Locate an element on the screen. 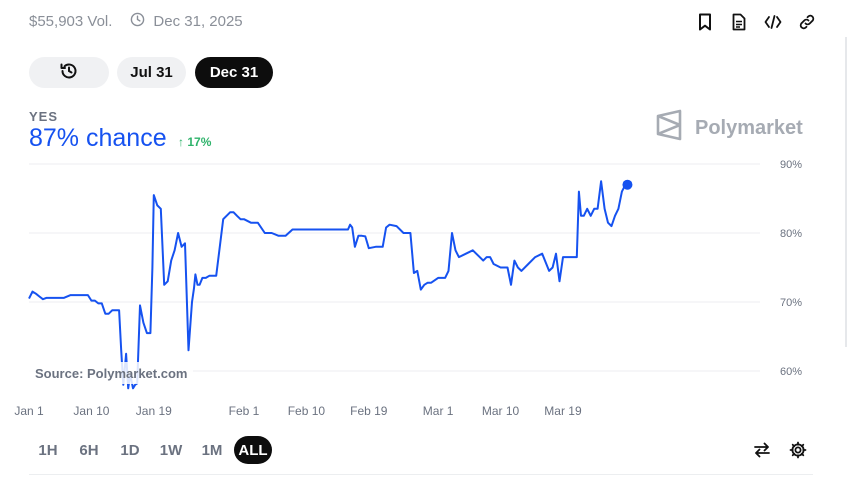 The width and height of the screenshot is (847, 499). y-tick-label: 70% is located at coordinates (791, 303).